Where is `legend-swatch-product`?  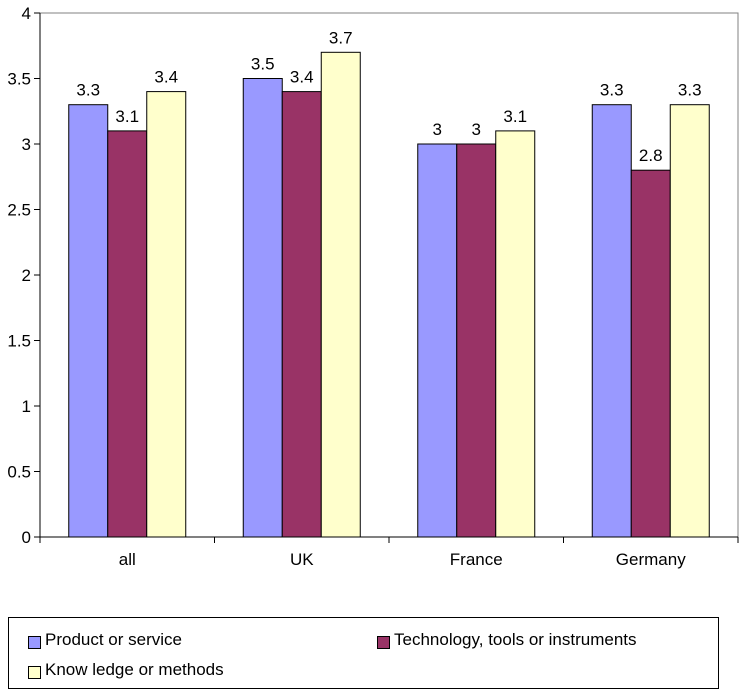 legend-swatch-product is located at coordinates (34, 642).